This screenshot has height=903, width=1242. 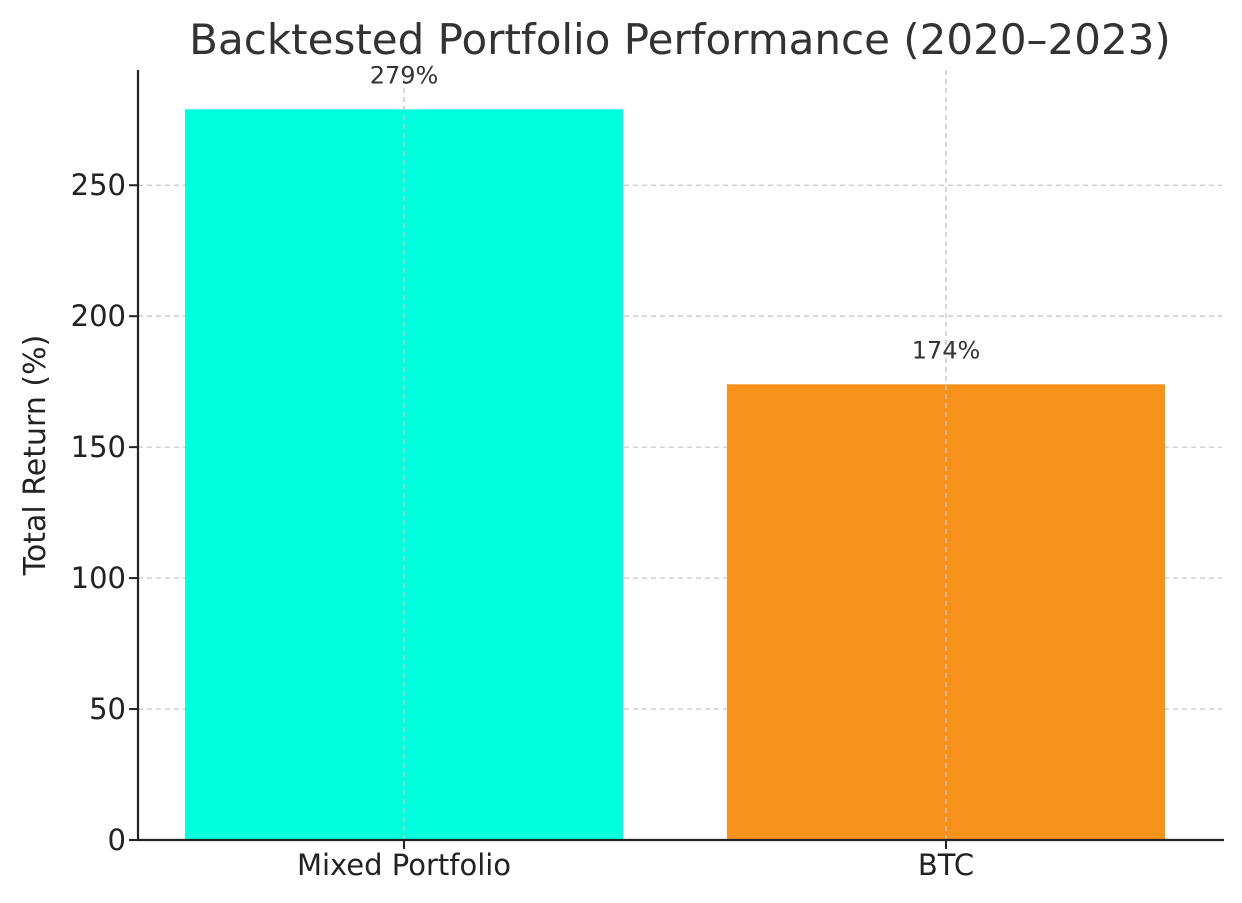 What do you see at coordinates (117, 840) in the screenshot?
I see `y-tick-label: 0` at bounding box center [117, 840].